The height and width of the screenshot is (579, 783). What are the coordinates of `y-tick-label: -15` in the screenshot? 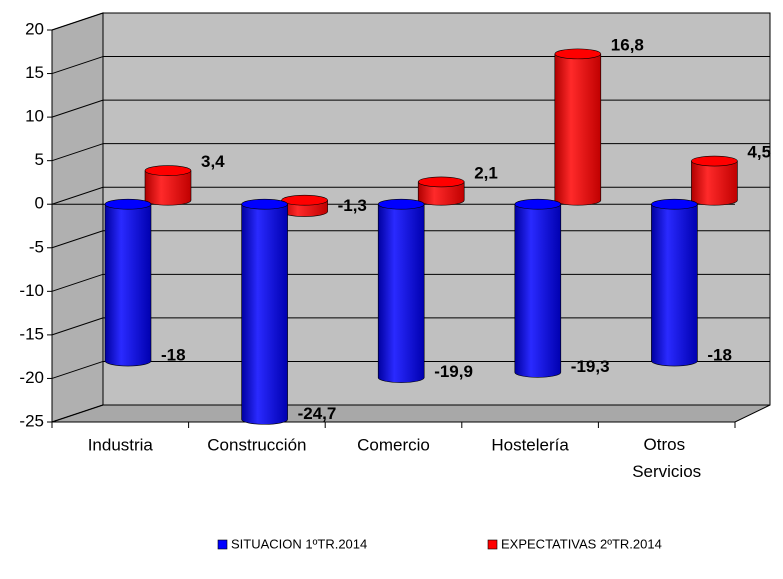 It's located at (31, 333).